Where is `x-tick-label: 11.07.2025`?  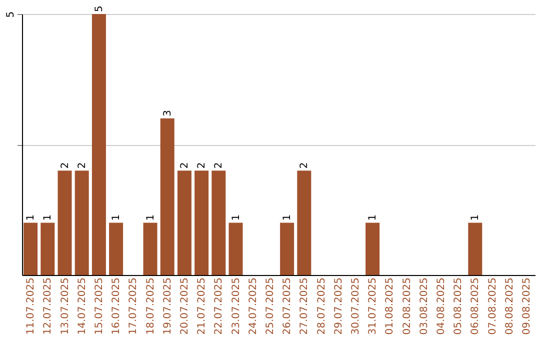
x-tick-label: 11.07.2025 is located at coordinates (31, 306).